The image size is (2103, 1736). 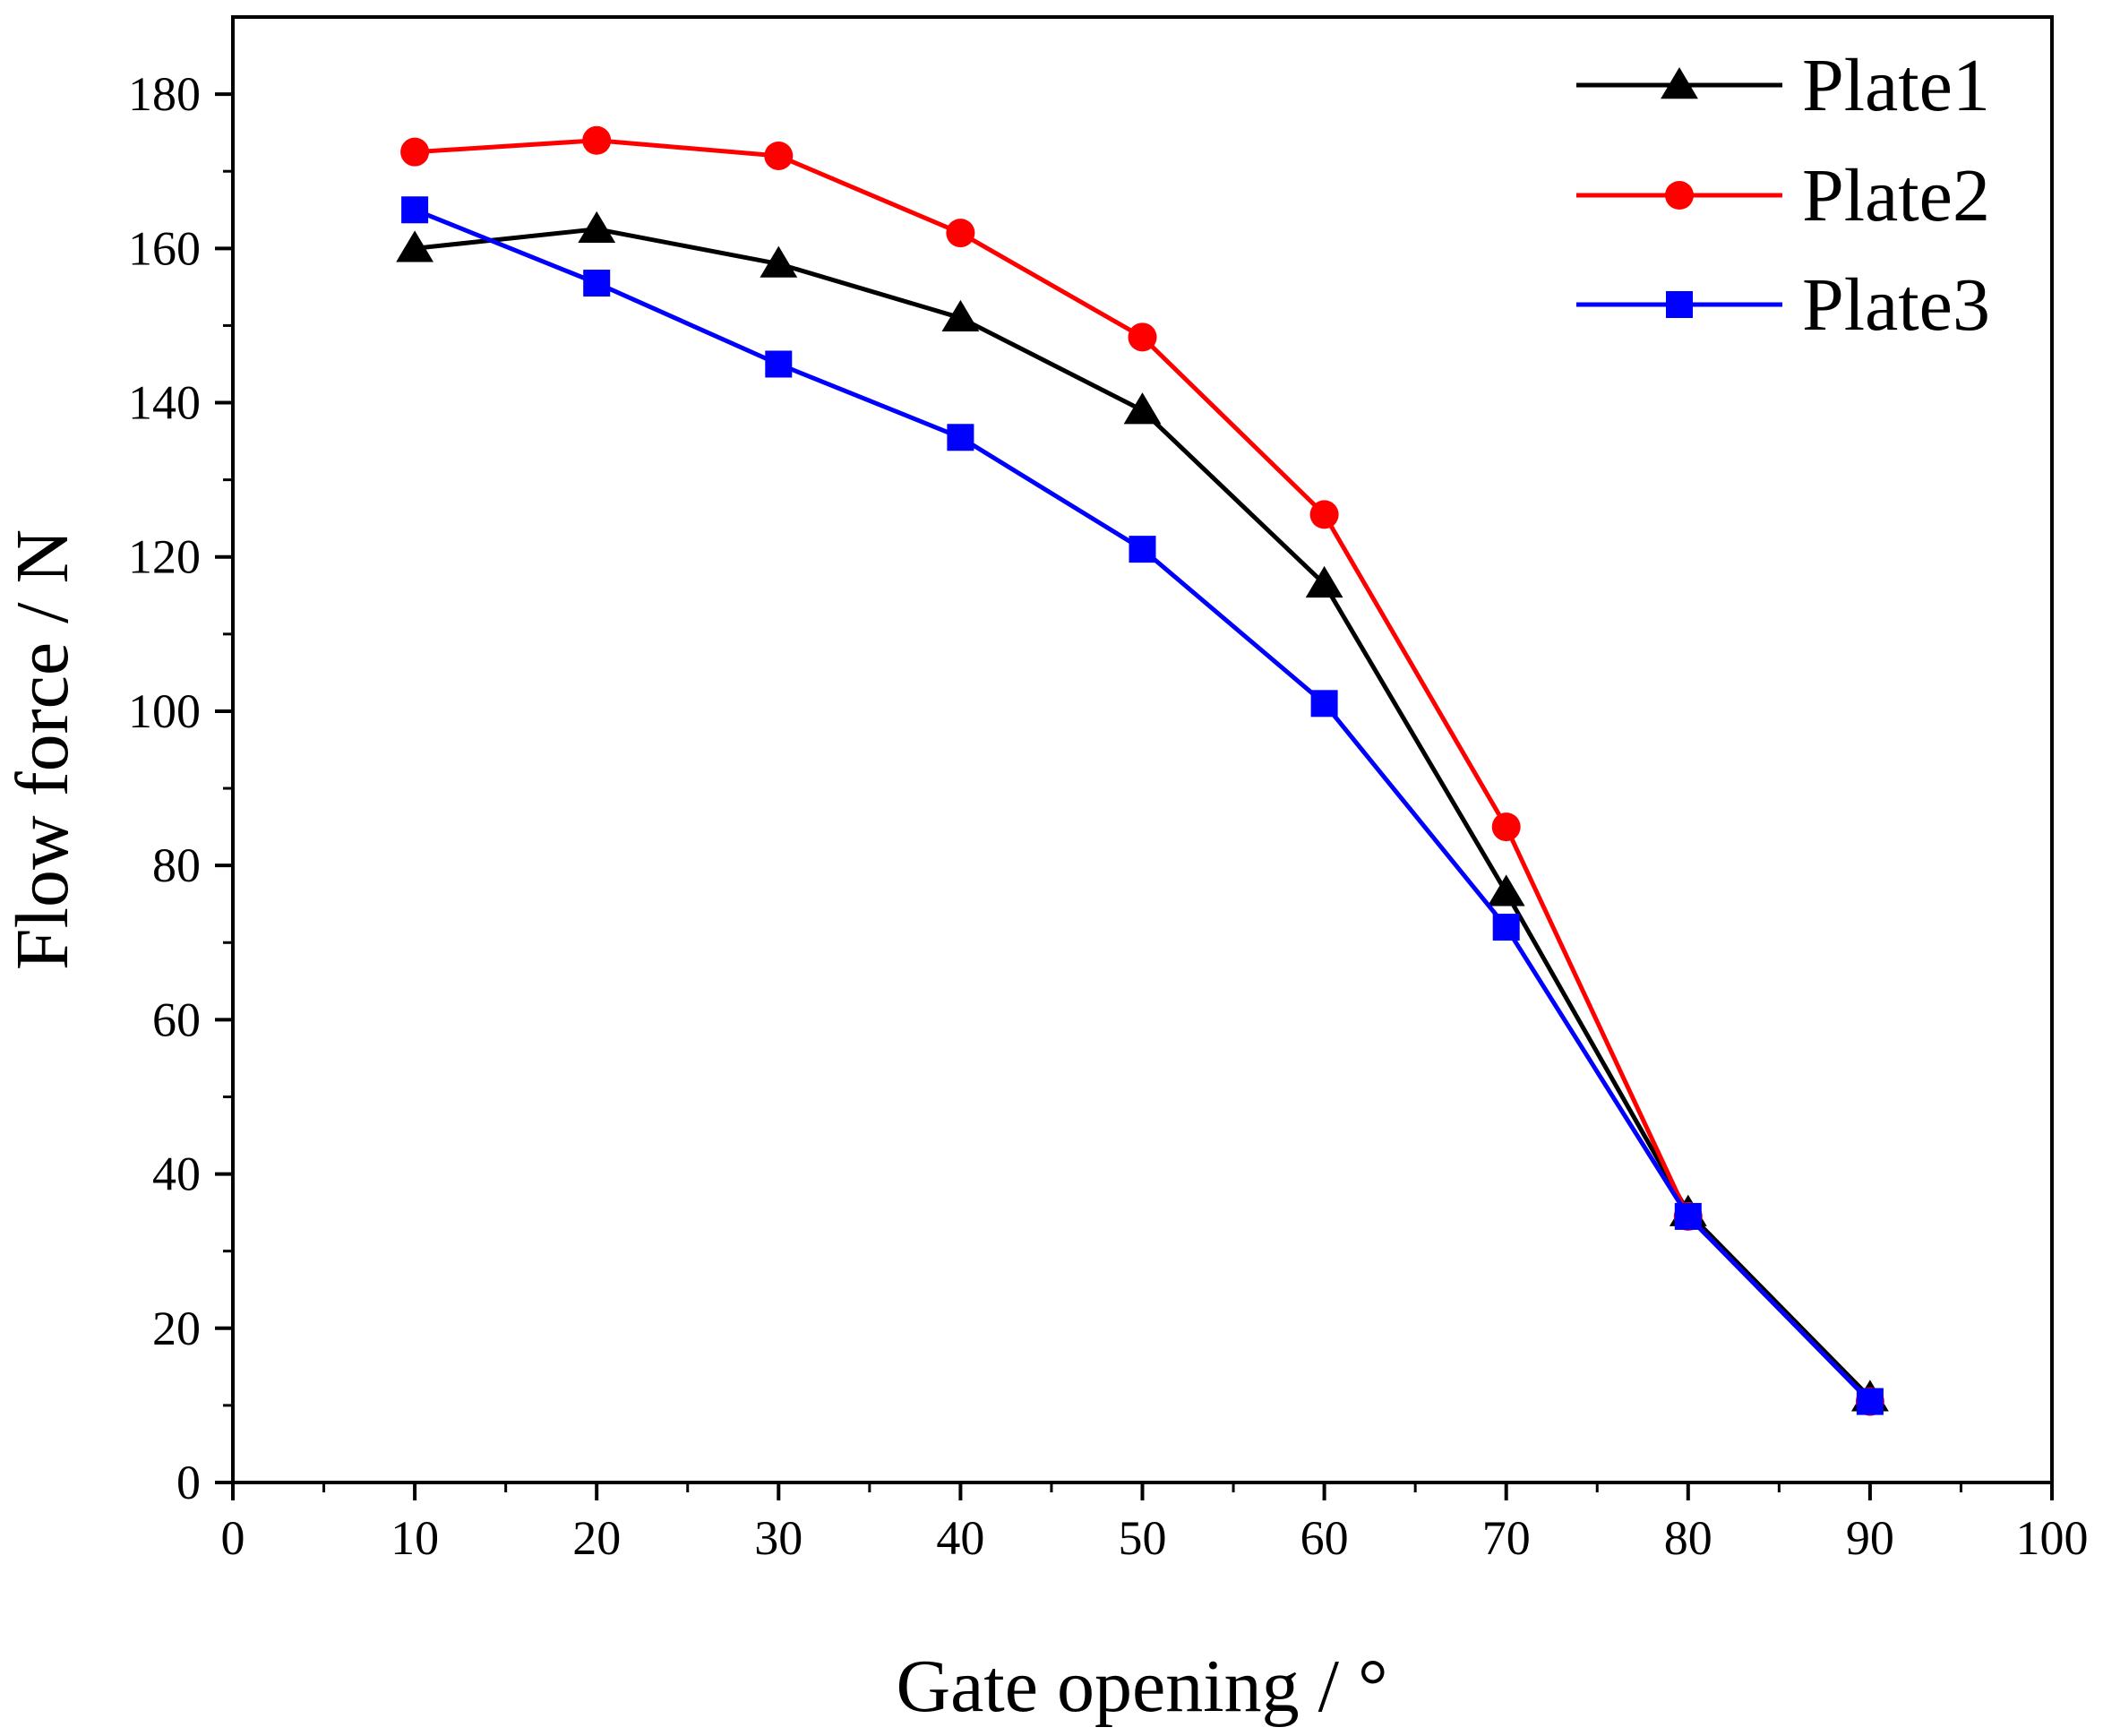 I want to click on legend-item-plate2: Plate2, so click(x=1783, y=196).